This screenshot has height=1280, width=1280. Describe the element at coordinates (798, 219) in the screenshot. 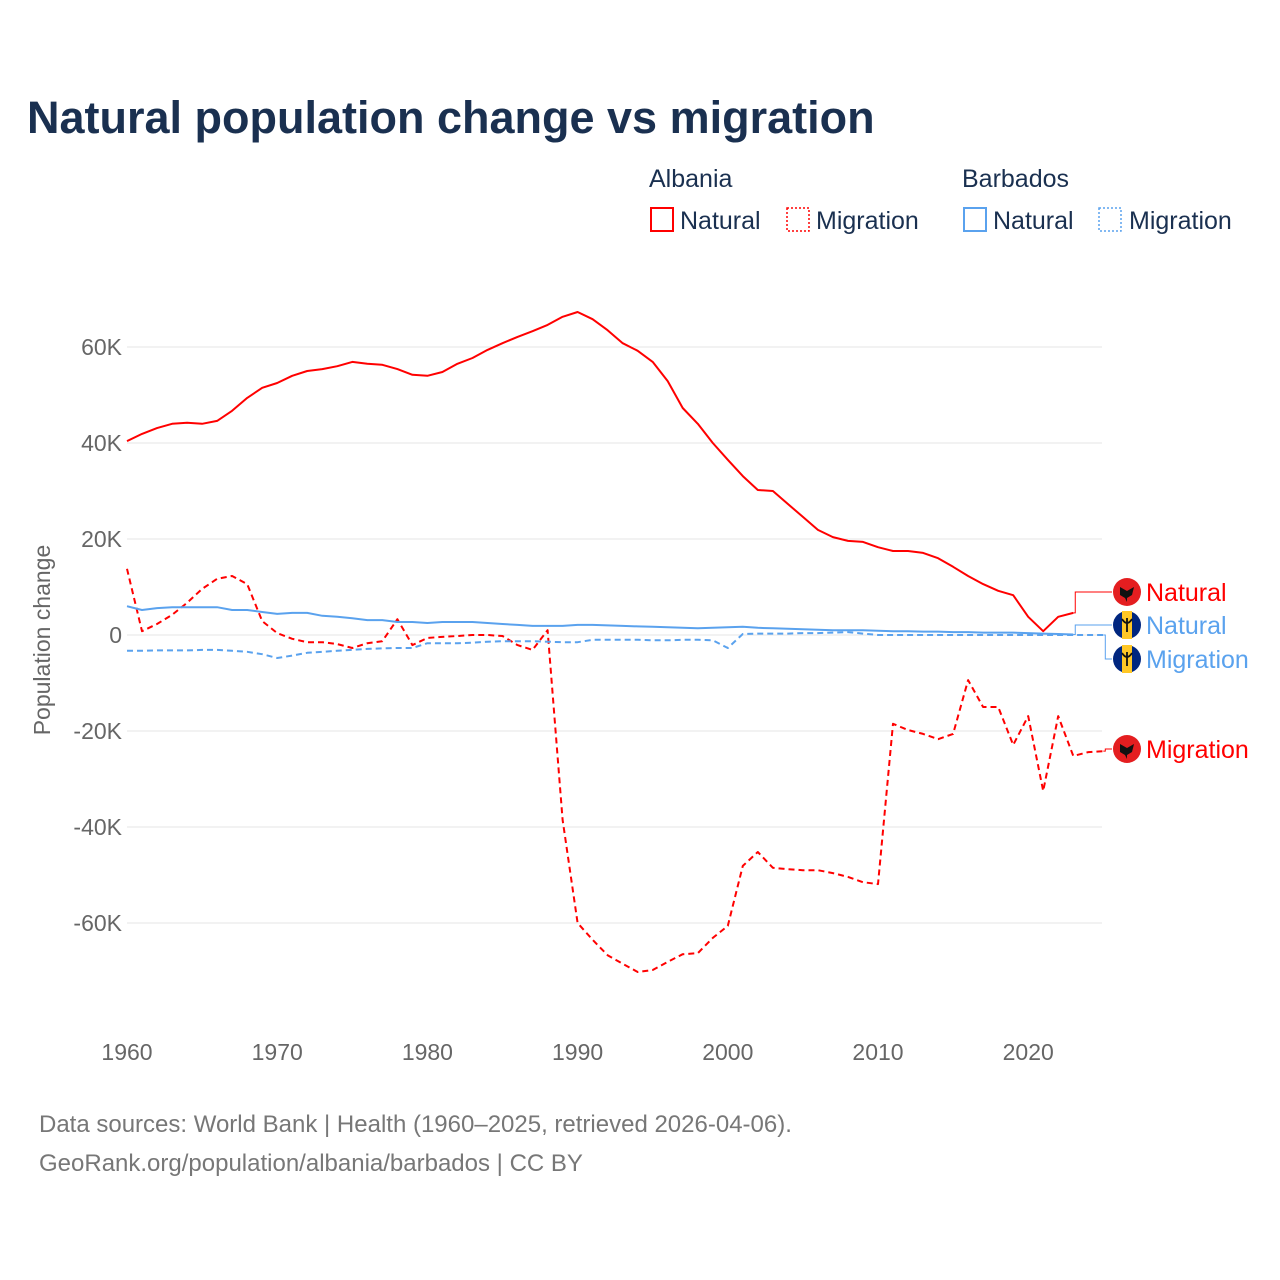

I see `legend-swatch-albania-migration` at that location.